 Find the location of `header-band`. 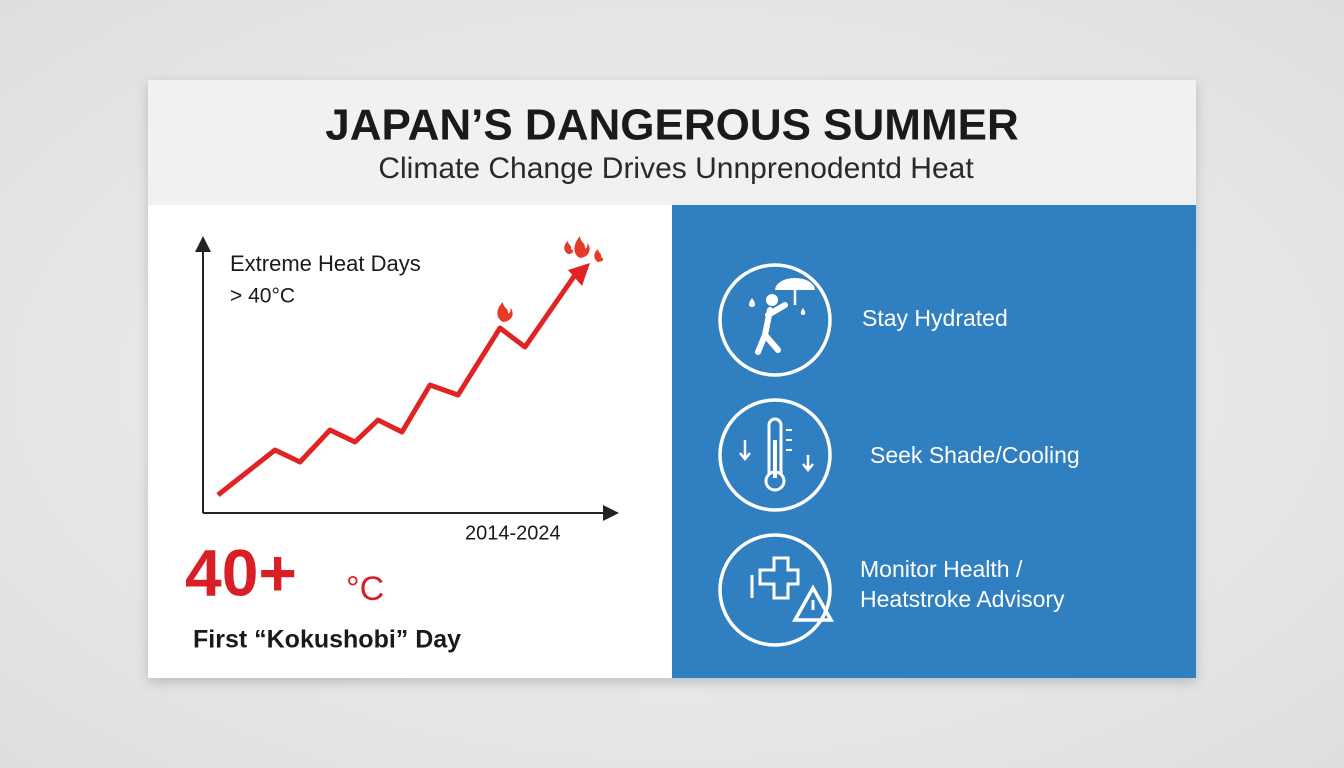

header-band is located at coordinates (672, 142).